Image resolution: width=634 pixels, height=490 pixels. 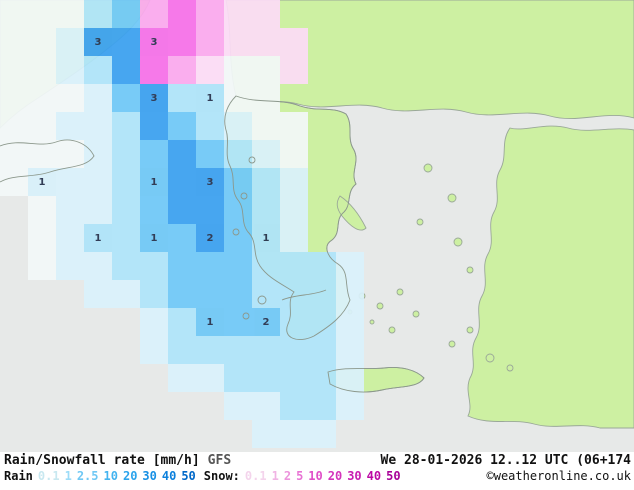 I want to click on legend-rain-value: 2.5, so click(x=87, y=476).